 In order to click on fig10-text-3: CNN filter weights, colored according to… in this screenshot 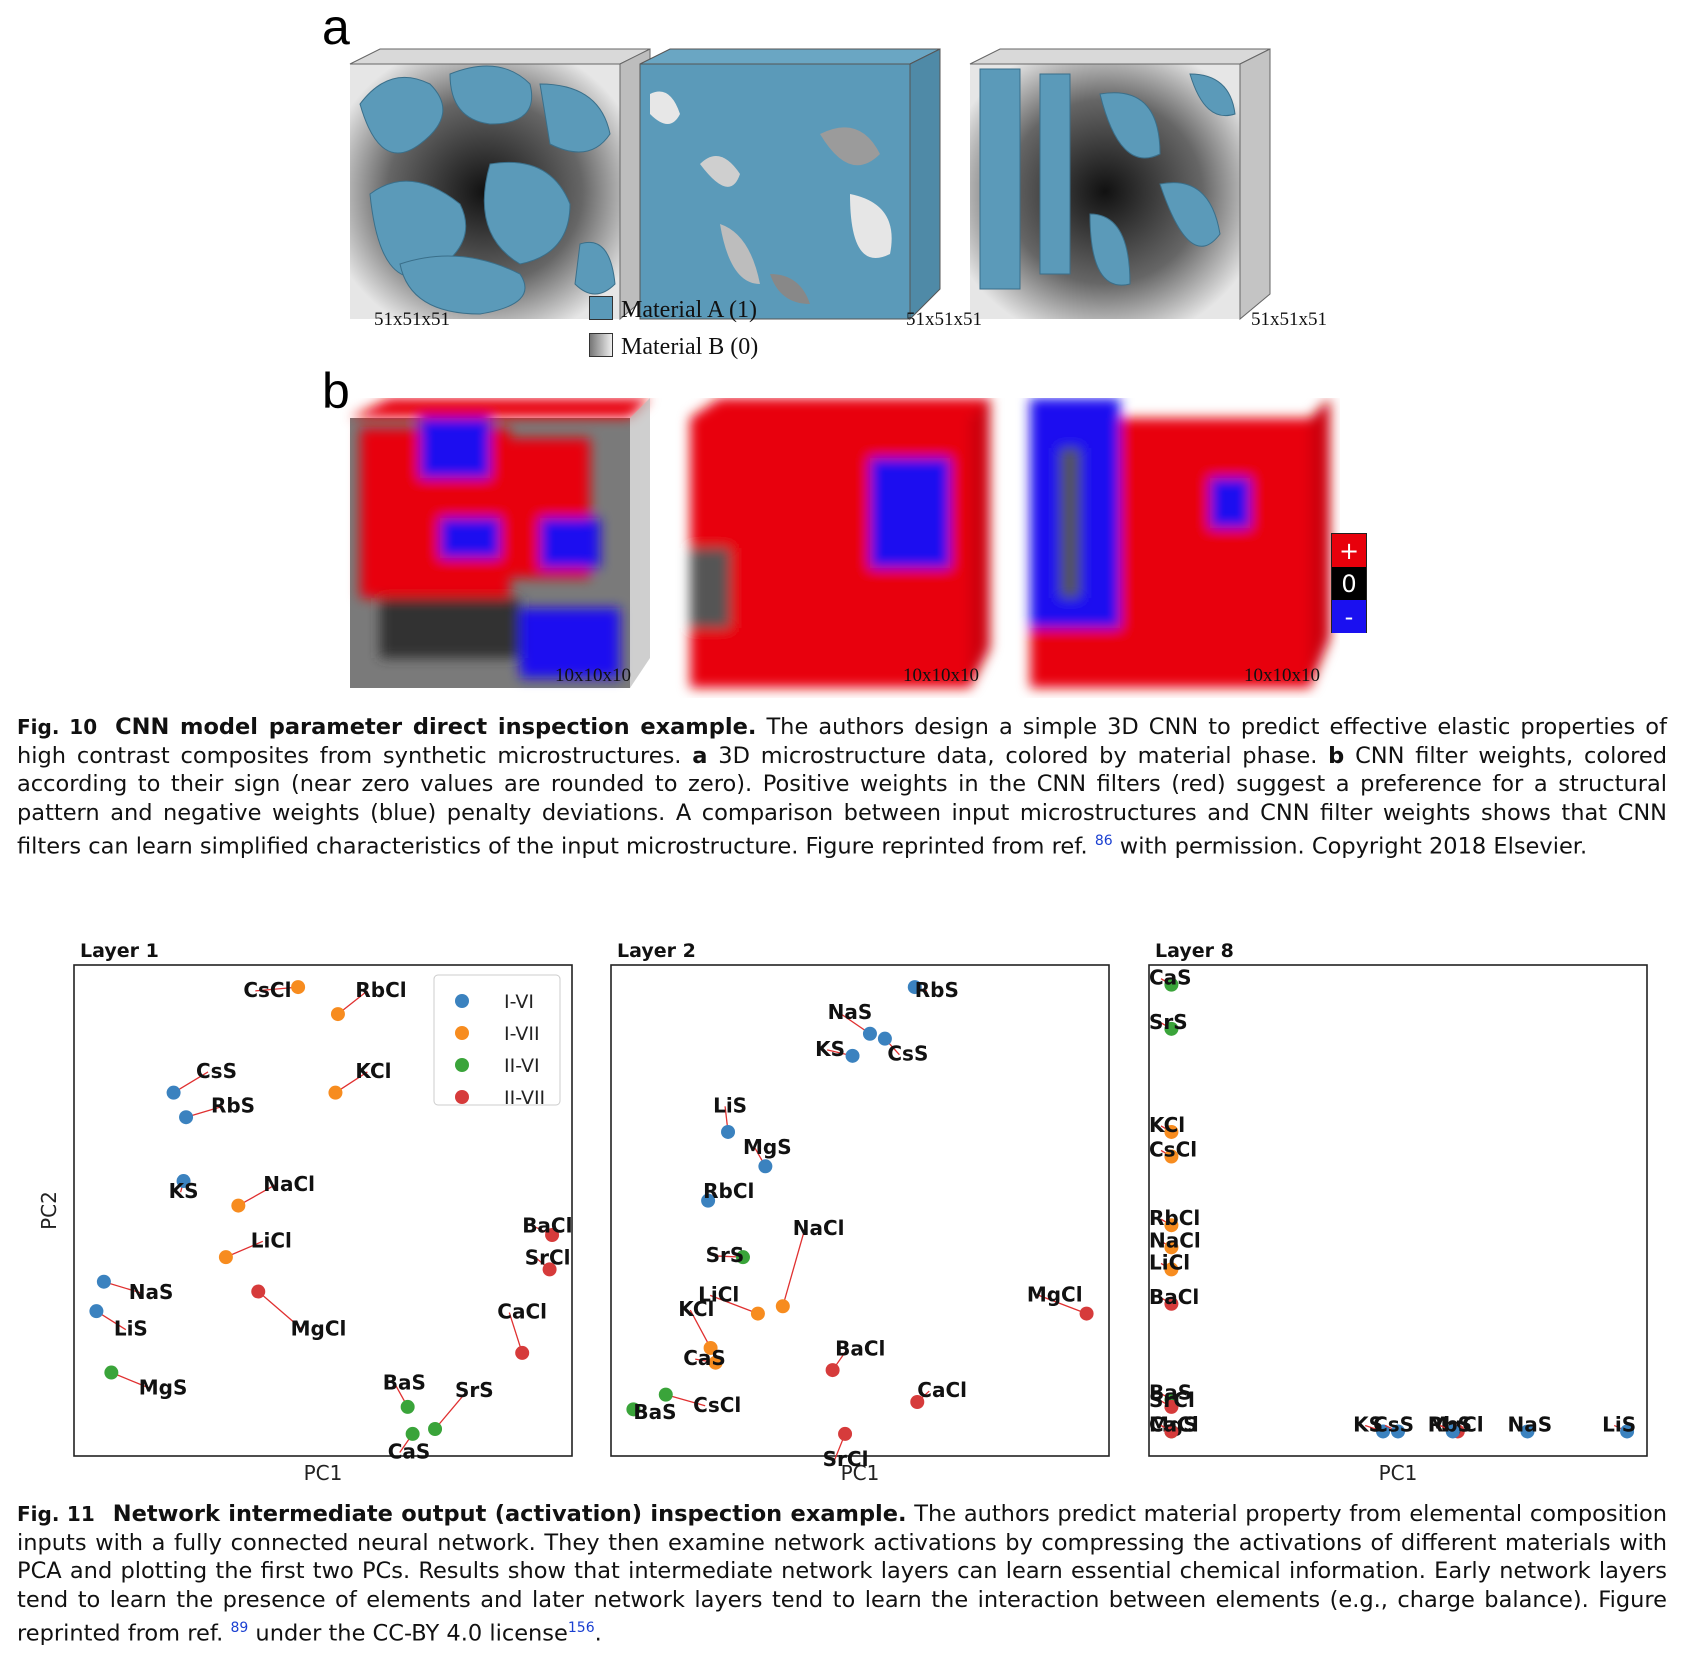, I will do `click(842, 801)`.